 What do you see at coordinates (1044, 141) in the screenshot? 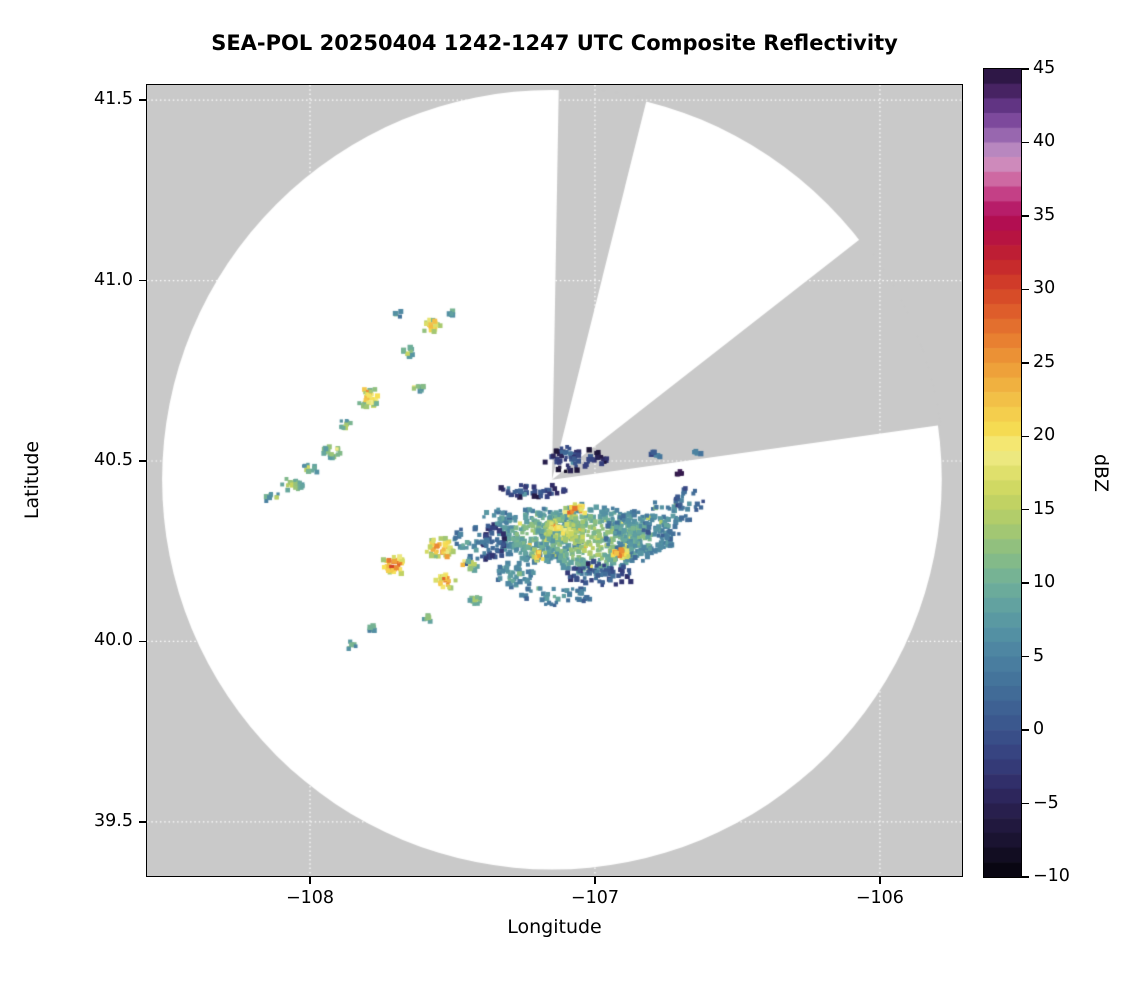
I see `colorbar-tick-label: 40` at bounding box center [1044, 141].